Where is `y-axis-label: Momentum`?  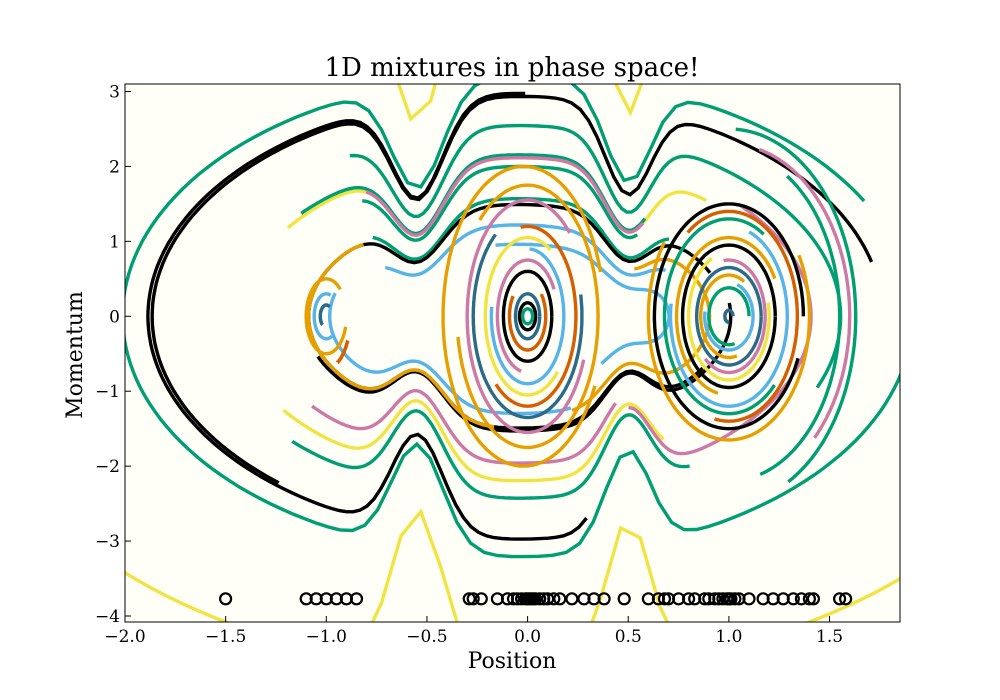
y-axis-label: Momentum is located at coordinates (75, 355).